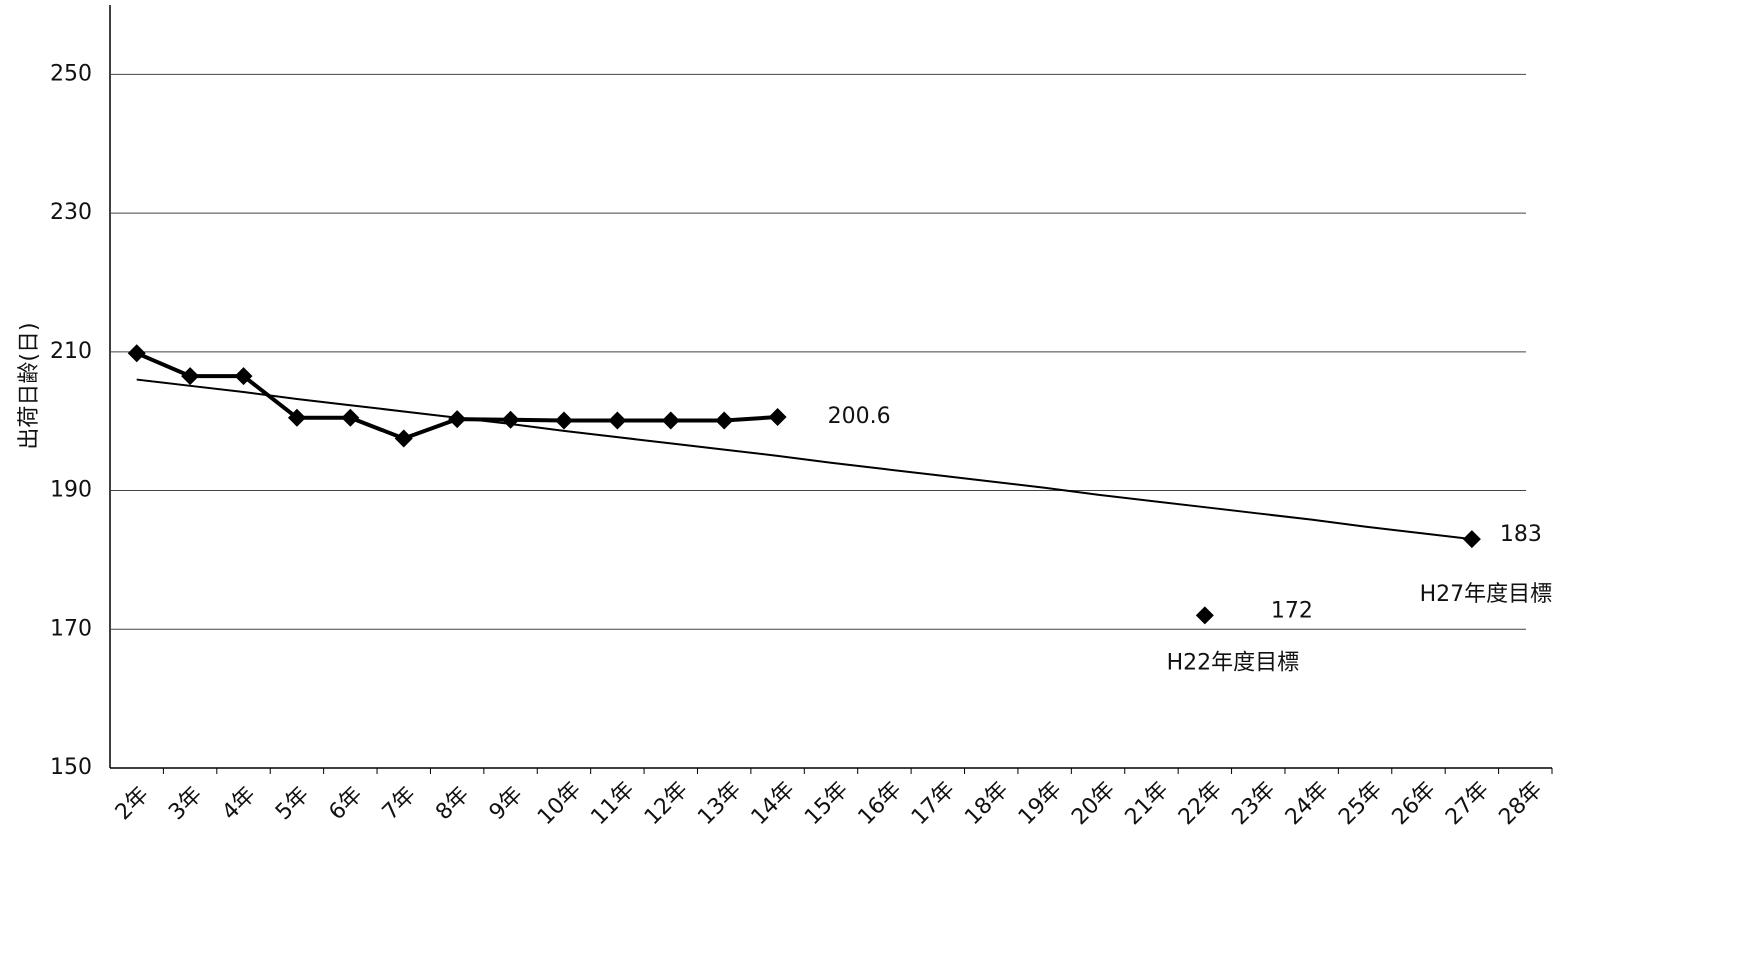  Describe the element at coordinates (719, 803) in the screenshot. I see `x-tick-label: 13年` at that location.